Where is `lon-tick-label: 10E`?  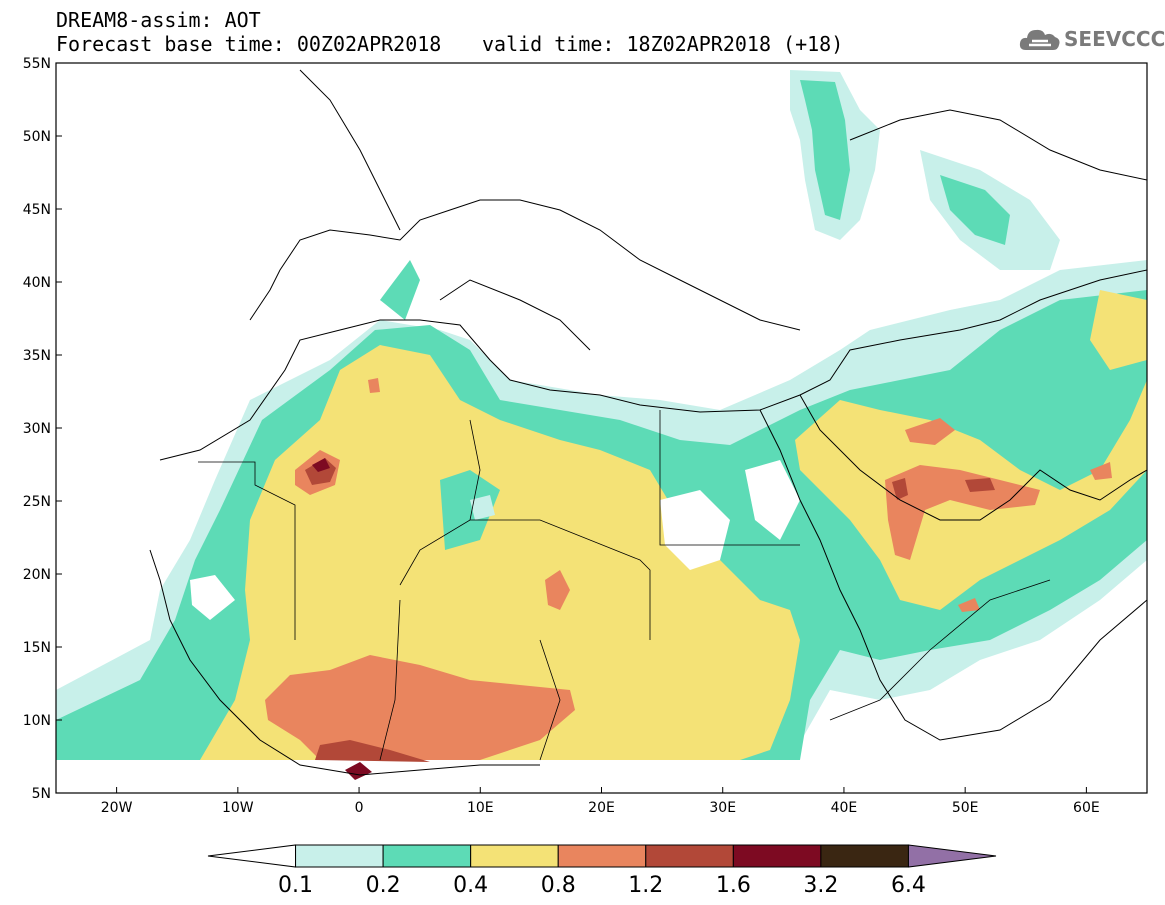
lon-tick-label: 10E is located at coordinates (480, 808).